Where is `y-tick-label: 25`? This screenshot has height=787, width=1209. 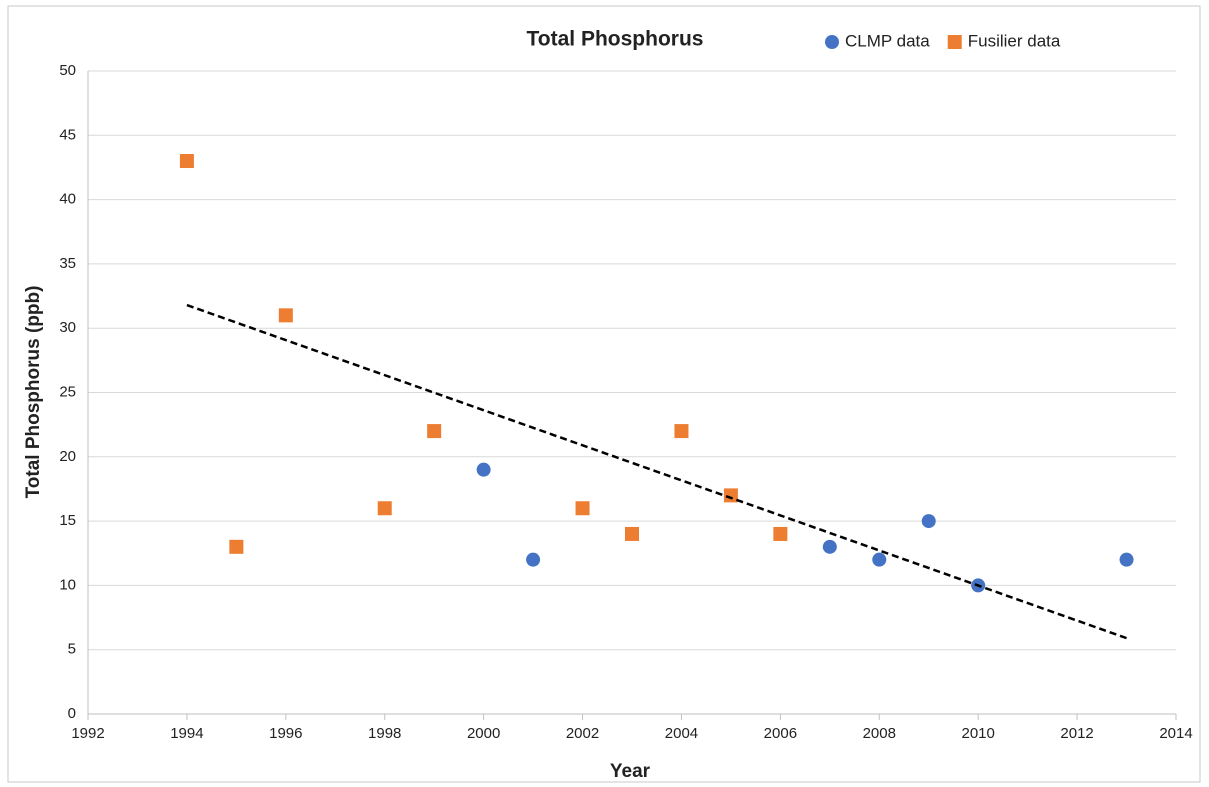
y-tick-label: 25 is located at coordinates (67, 391).